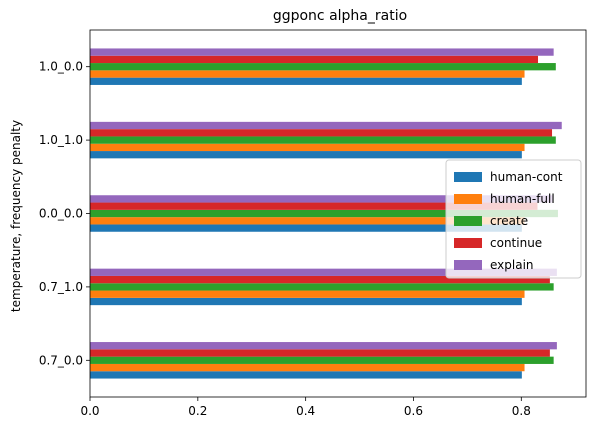  I want to click on bar-human-full-1.0_1.0, so click(307, 147).